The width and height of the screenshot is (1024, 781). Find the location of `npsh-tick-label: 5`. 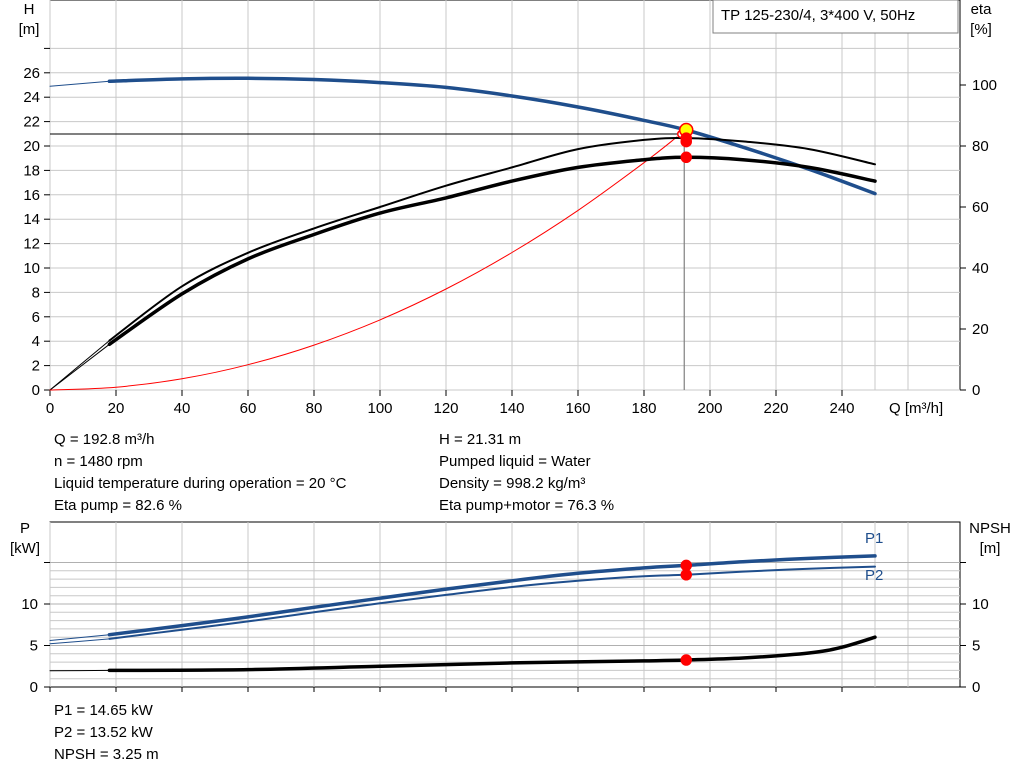

npsh-tick-label: 5 is located at coordinates (976, 646).